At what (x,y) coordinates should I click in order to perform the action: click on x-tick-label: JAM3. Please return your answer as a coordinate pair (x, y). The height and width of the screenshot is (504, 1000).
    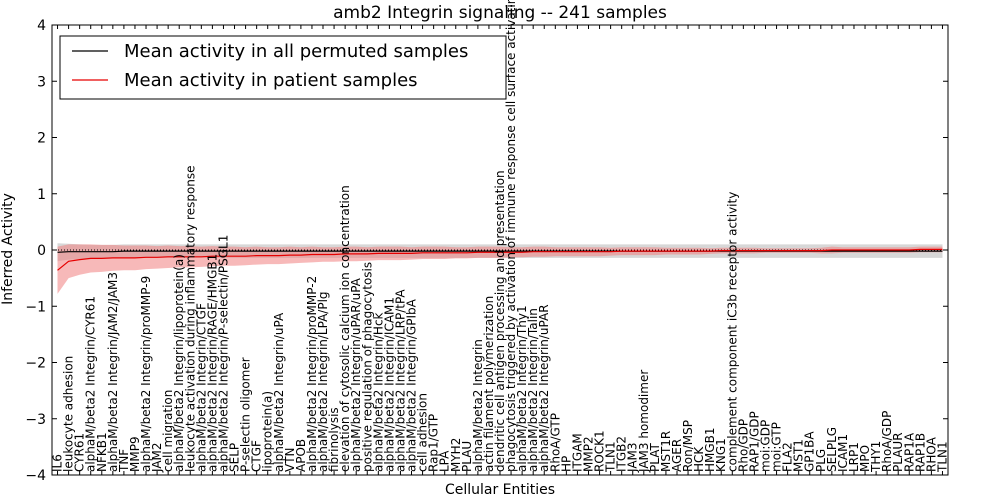
    Looking at the image, I should click on (633, 457).